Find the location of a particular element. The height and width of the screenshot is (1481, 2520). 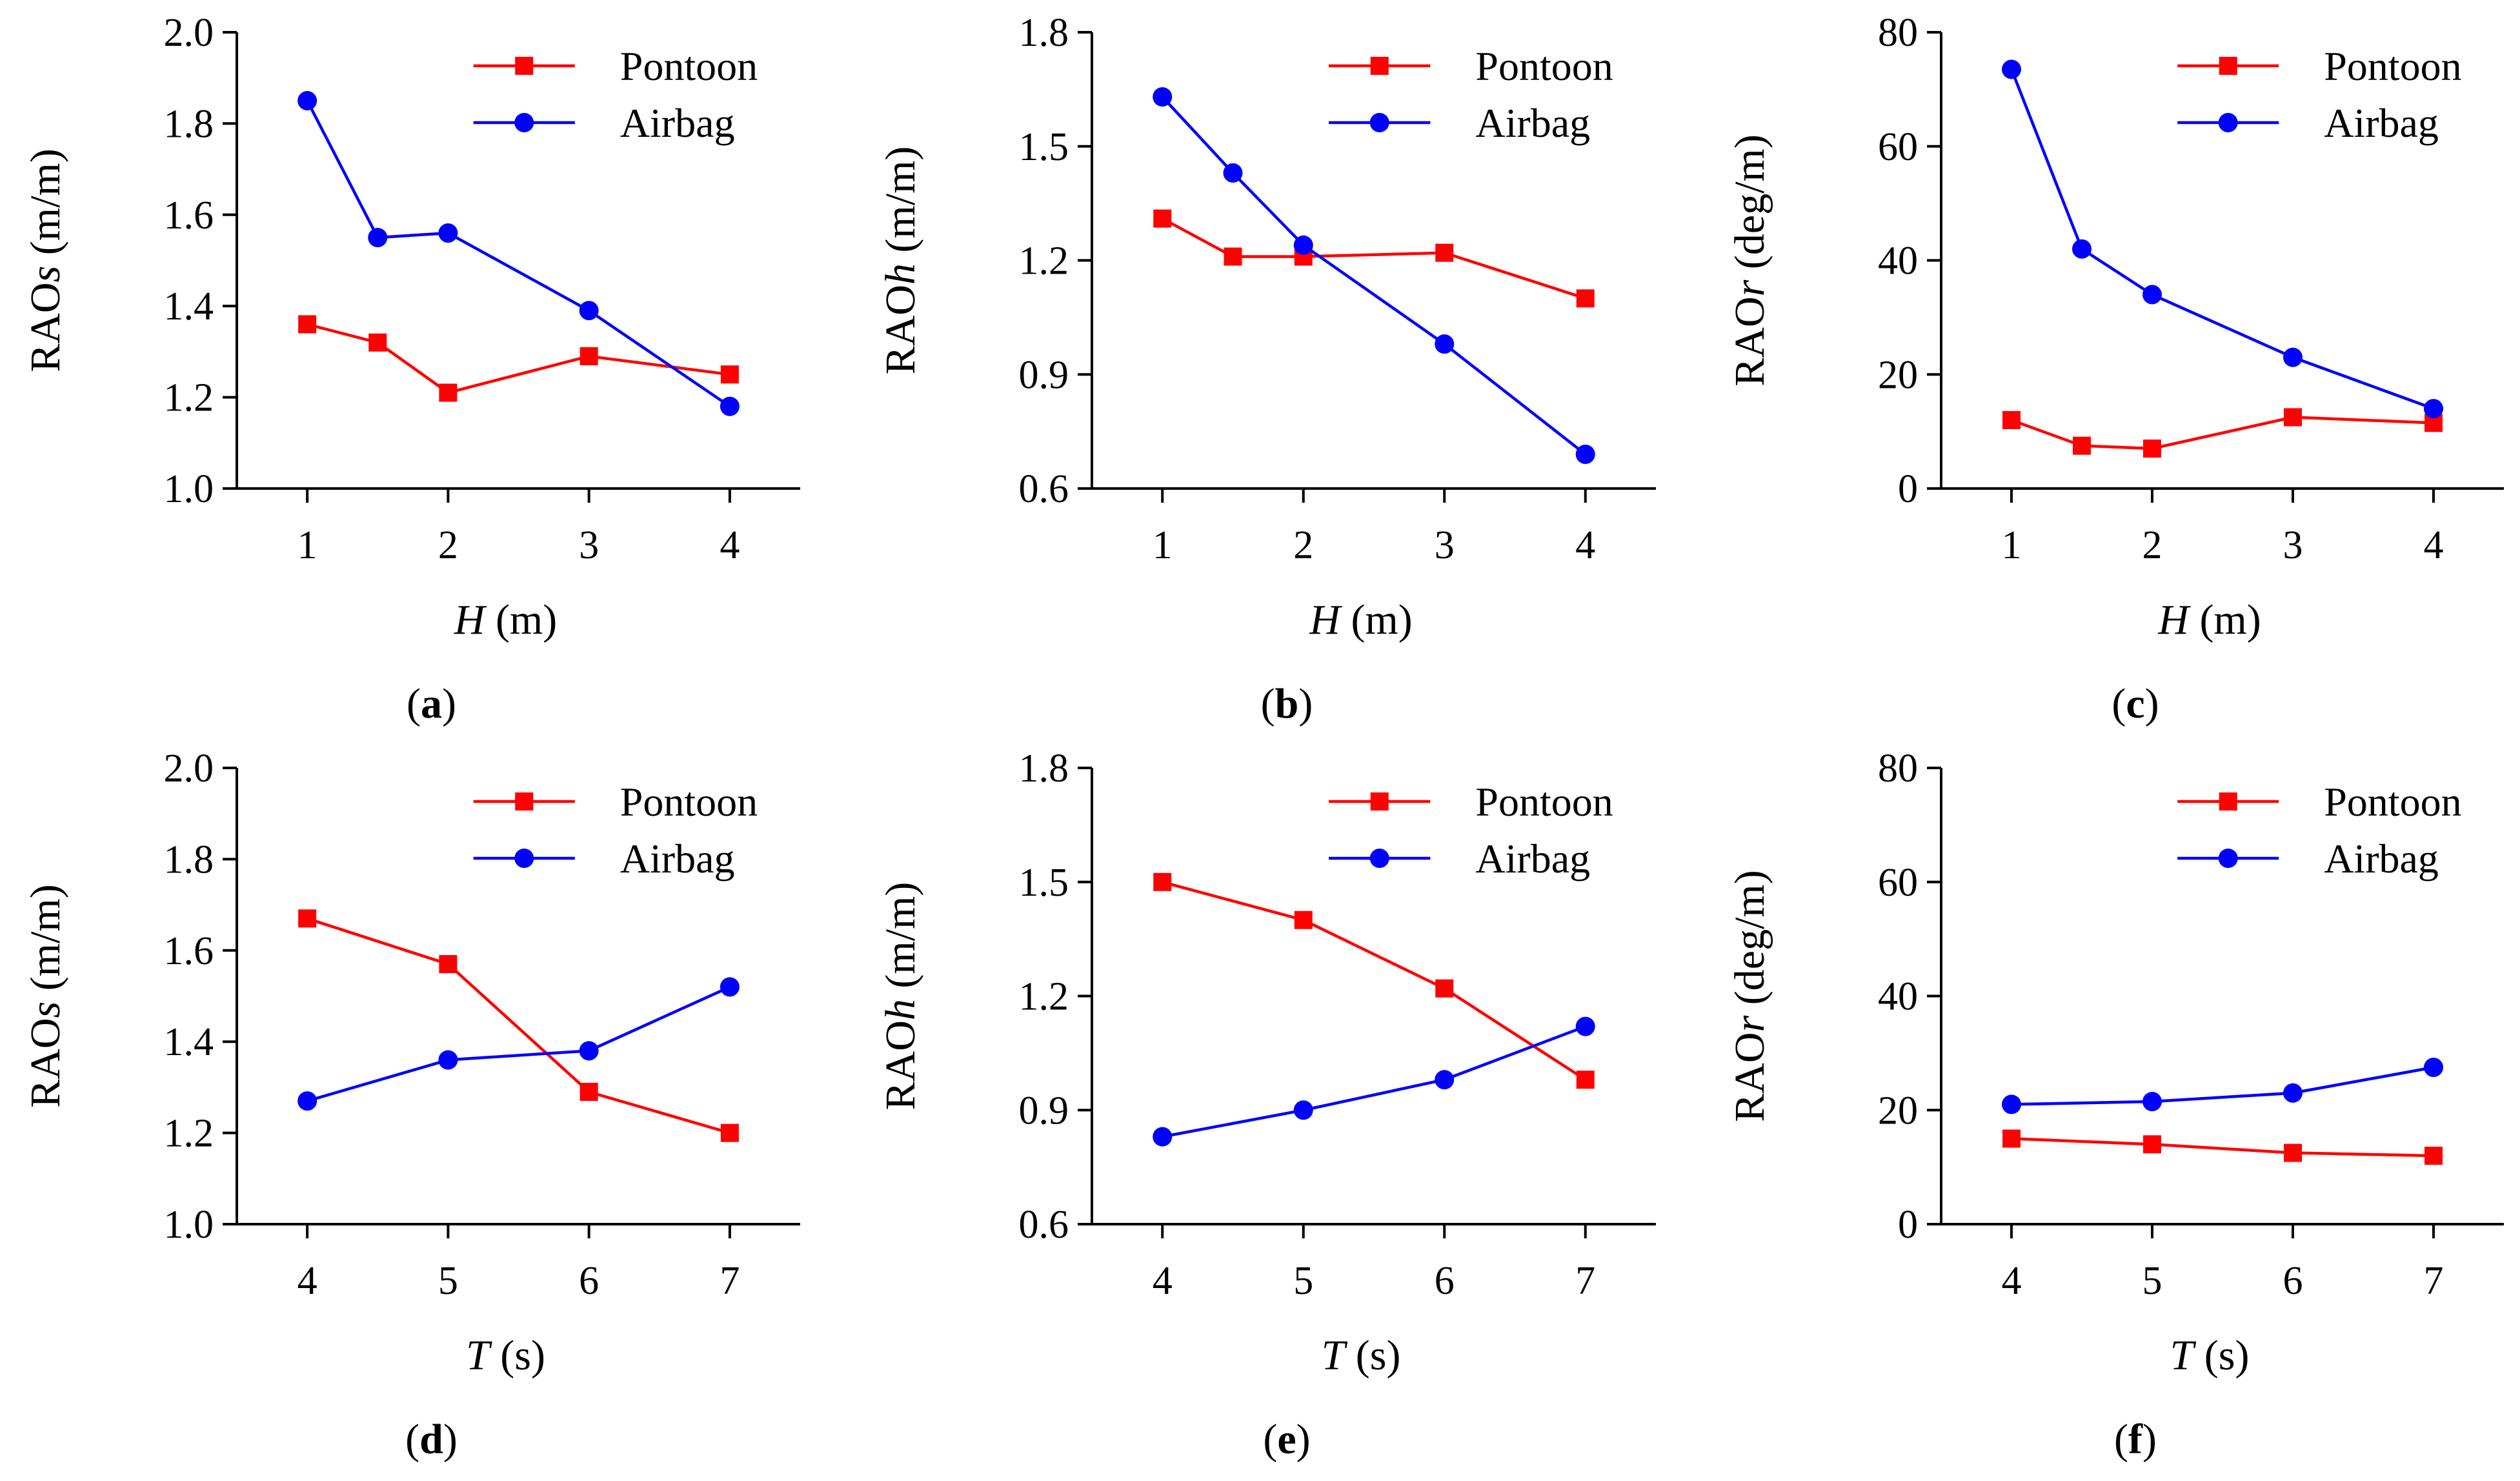

panel-label-close: ) is located at coordinates (2152, 703).